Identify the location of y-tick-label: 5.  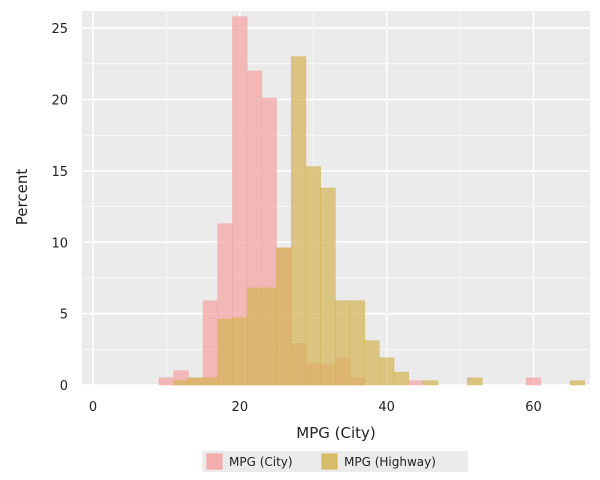
(64, 315).